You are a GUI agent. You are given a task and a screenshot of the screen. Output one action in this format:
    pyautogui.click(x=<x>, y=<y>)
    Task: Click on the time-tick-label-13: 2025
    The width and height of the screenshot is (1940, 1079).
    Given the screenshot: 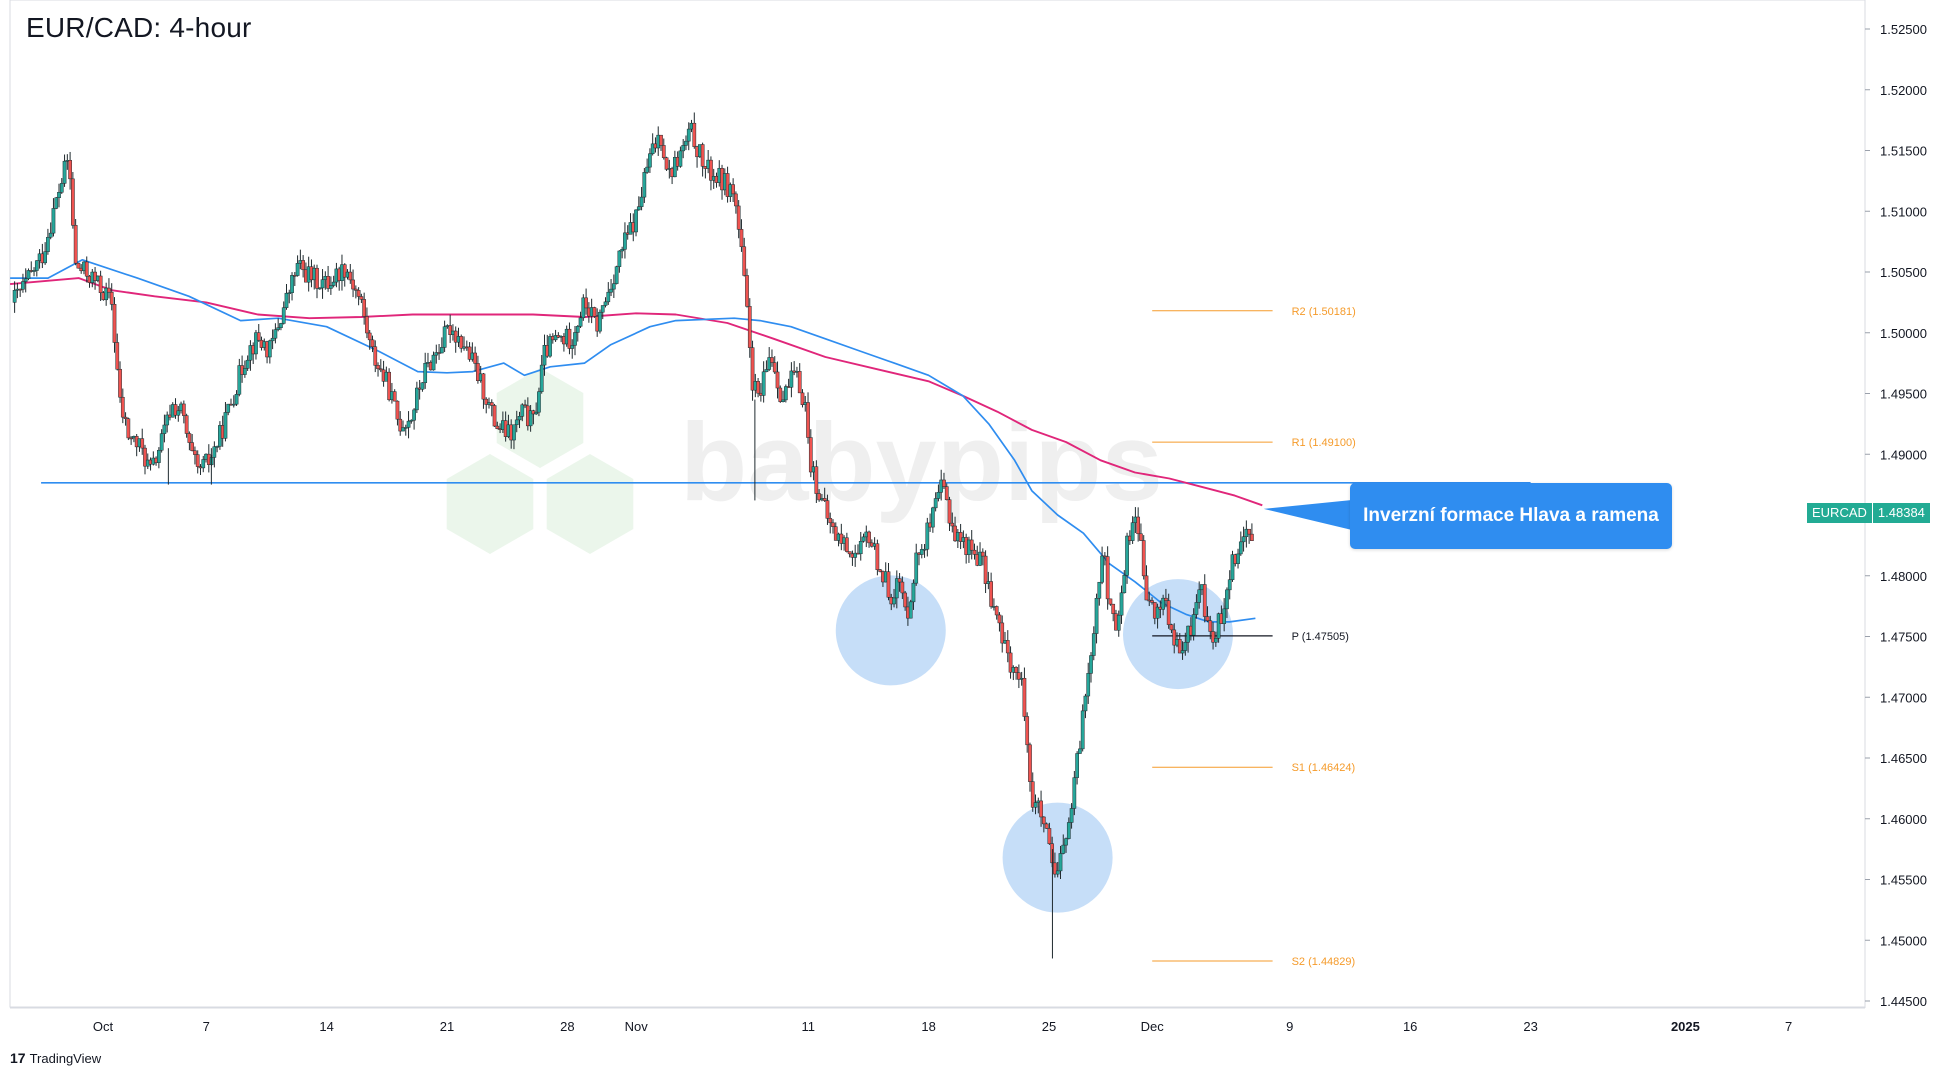 What is the action you would take?
    pyautogui.click(x=1685, y=1026)
    